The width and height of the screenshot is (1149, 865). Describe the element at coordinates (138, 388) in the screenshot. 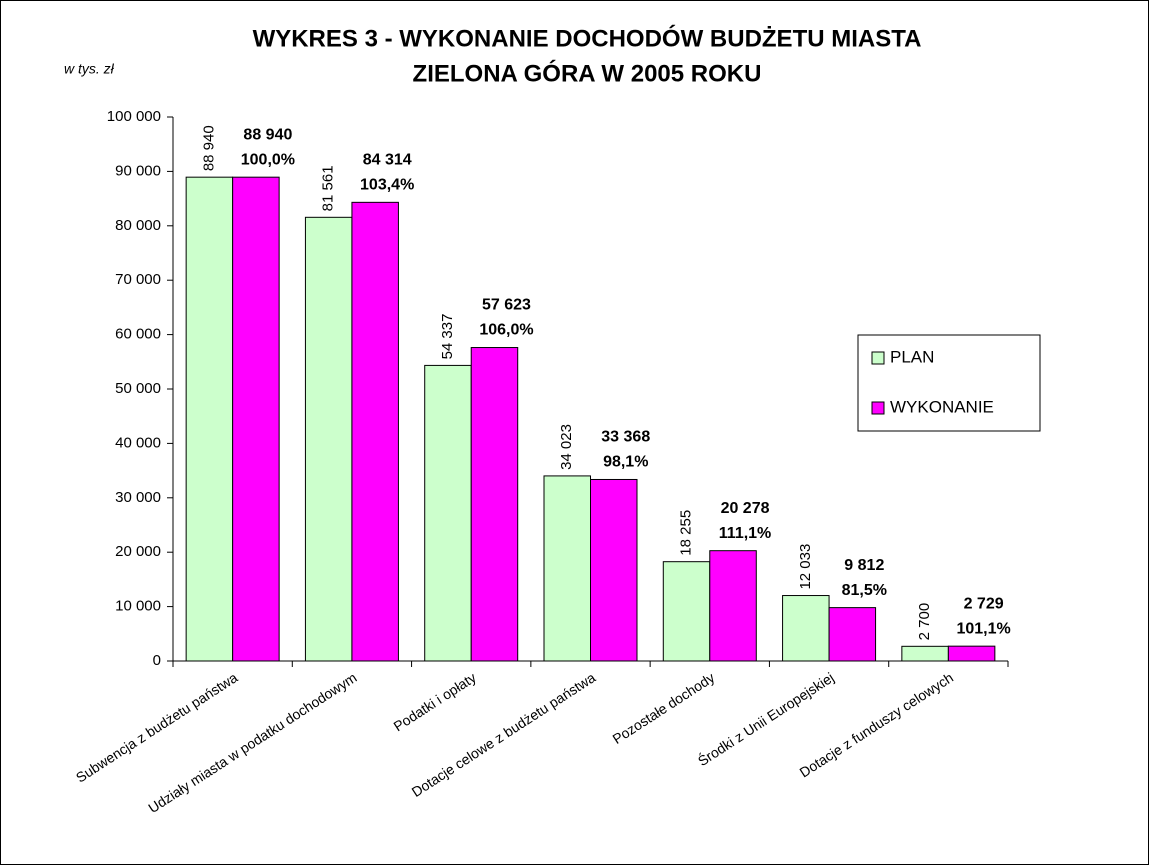

I see `y-tick-label: 50 000` at that location.